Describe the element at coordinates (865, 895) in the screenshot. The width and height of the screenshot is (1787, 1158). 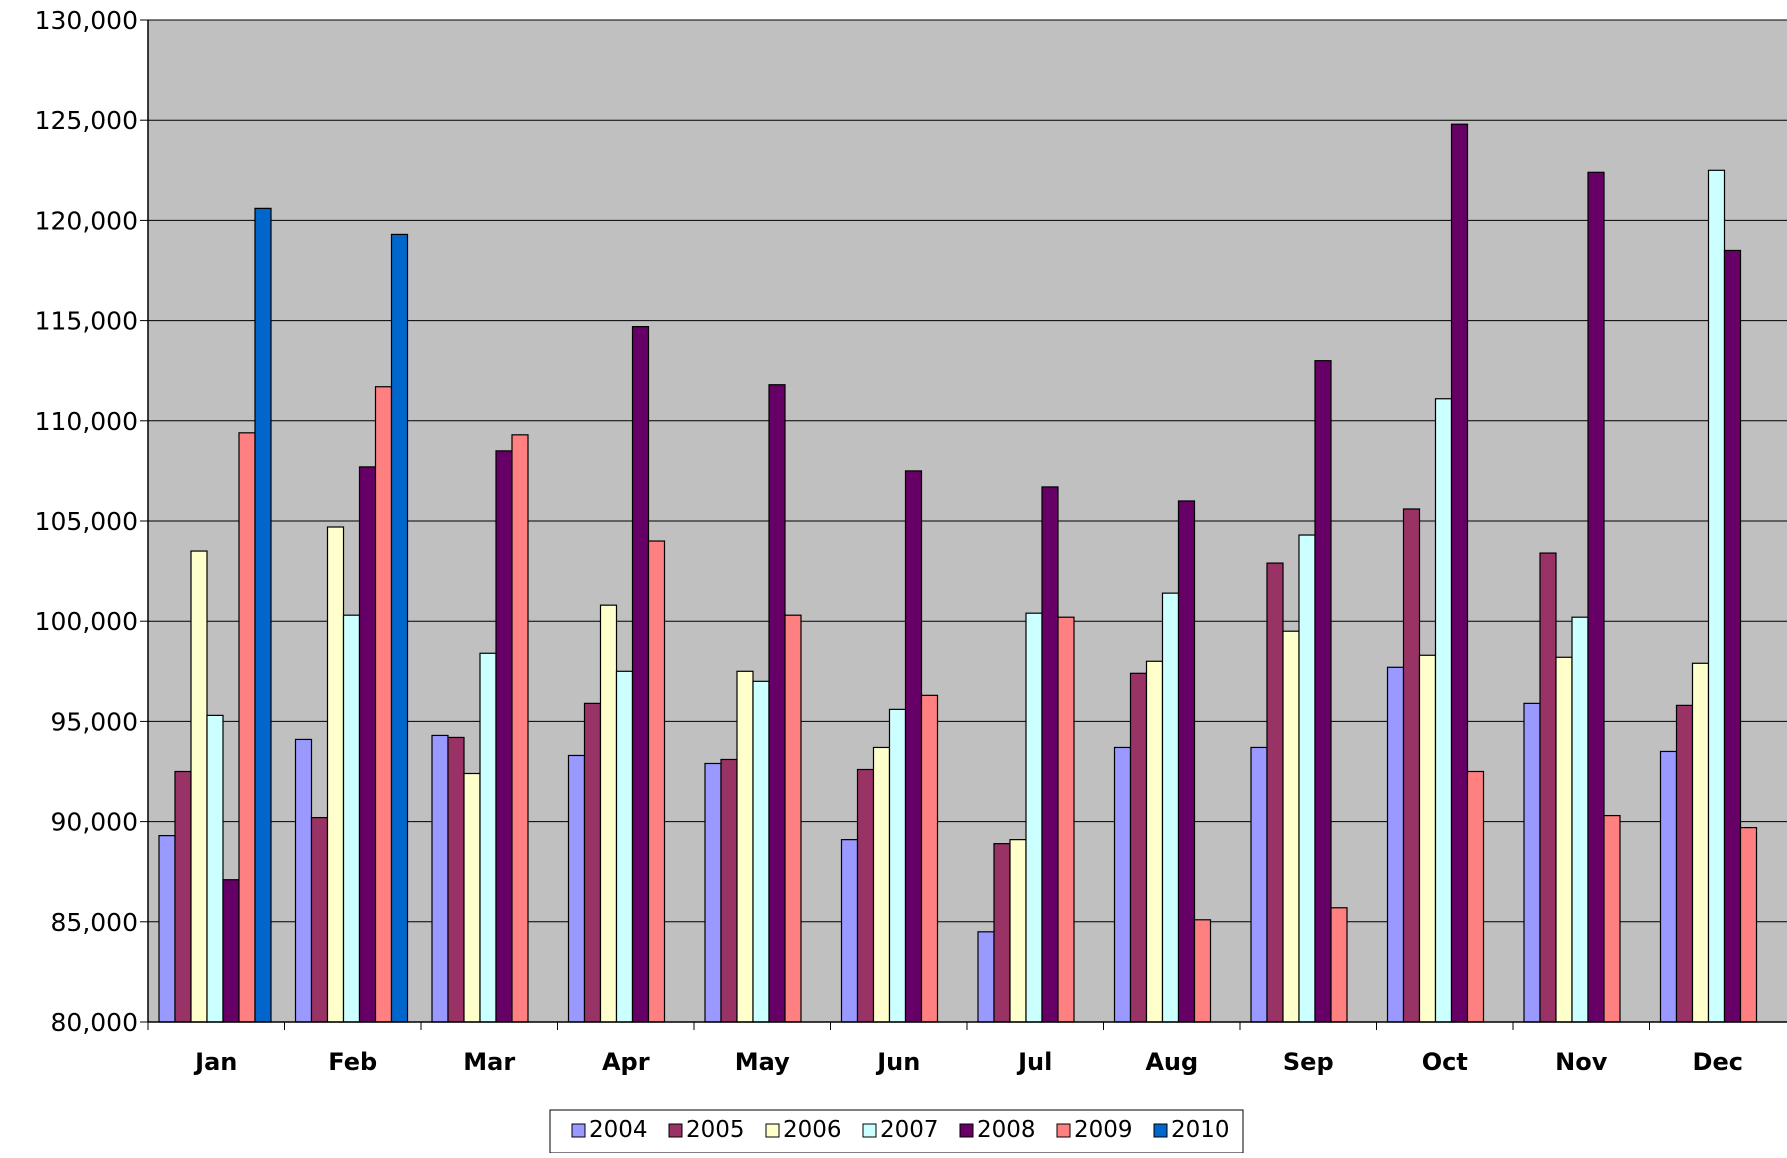
I see `bar-jun-2005` at that location.